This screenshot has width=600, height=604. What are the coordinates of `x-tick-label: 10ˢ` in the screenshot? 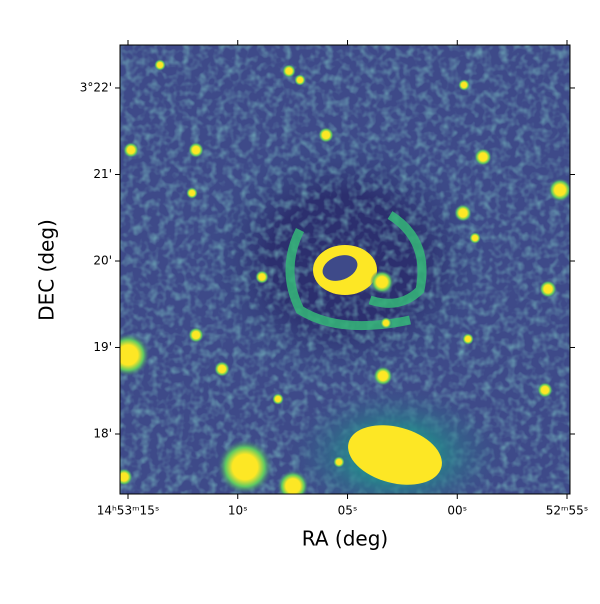 It's located at (238, 511).